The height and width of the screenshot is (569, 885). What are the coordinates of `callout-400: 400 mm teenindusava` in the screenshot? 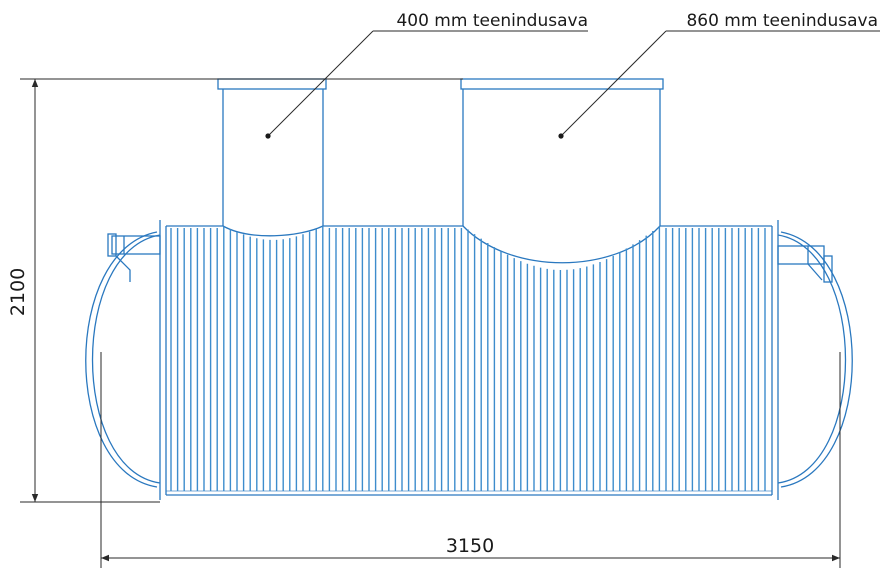 It's located at (426, 75).